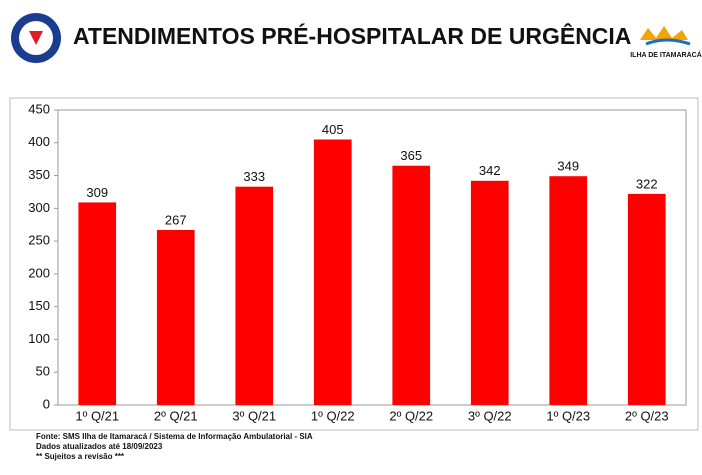  Describe the element at coordinates (176, 415) in the screenshot. I see `x-tick-label: 2º Q/21` at that location.